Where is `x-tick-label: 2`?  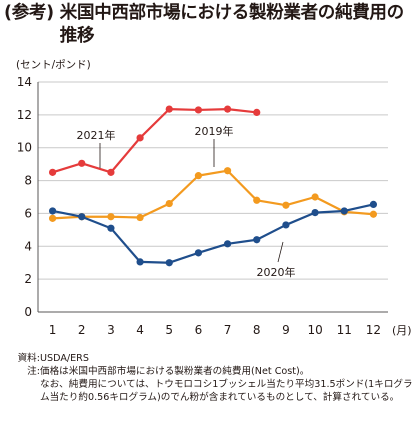
x-tick-label: 2 is located at coordinates (82, 330).